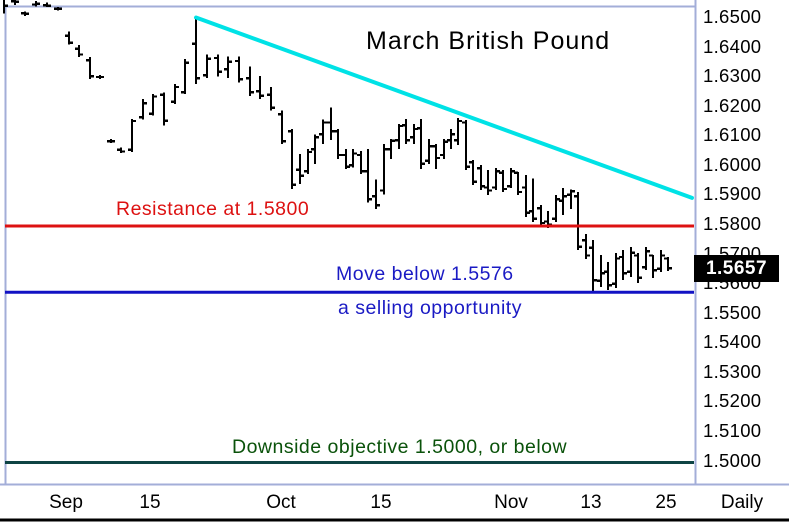 The image size is (789, 527). What do you see at coordinates (736, 268) in the screenshot?
I see `last-price-badge: 1.5657` at bounding box center [736, 268].